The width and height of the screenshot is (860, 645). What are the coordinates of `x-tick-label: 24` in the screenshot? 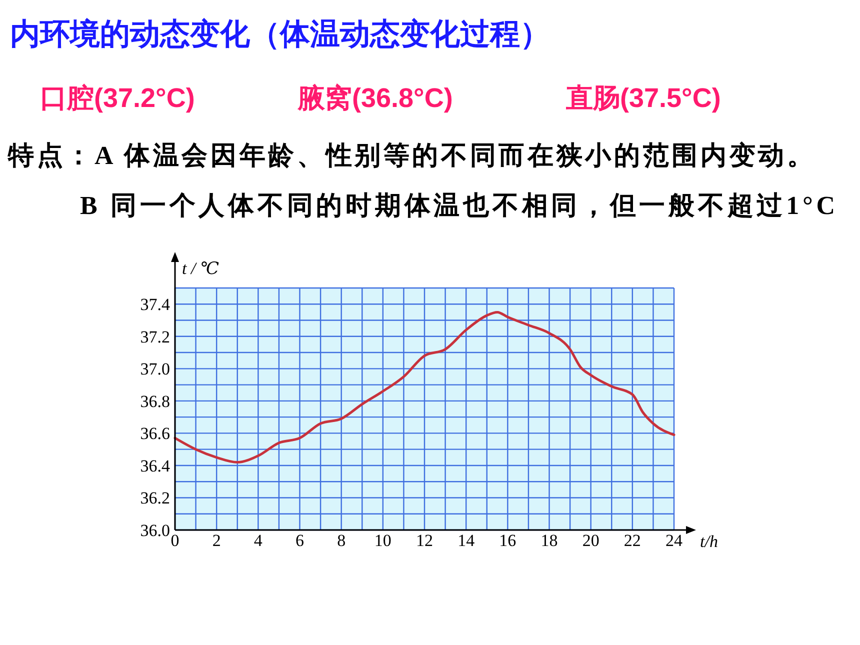 It's located at (674, 540).